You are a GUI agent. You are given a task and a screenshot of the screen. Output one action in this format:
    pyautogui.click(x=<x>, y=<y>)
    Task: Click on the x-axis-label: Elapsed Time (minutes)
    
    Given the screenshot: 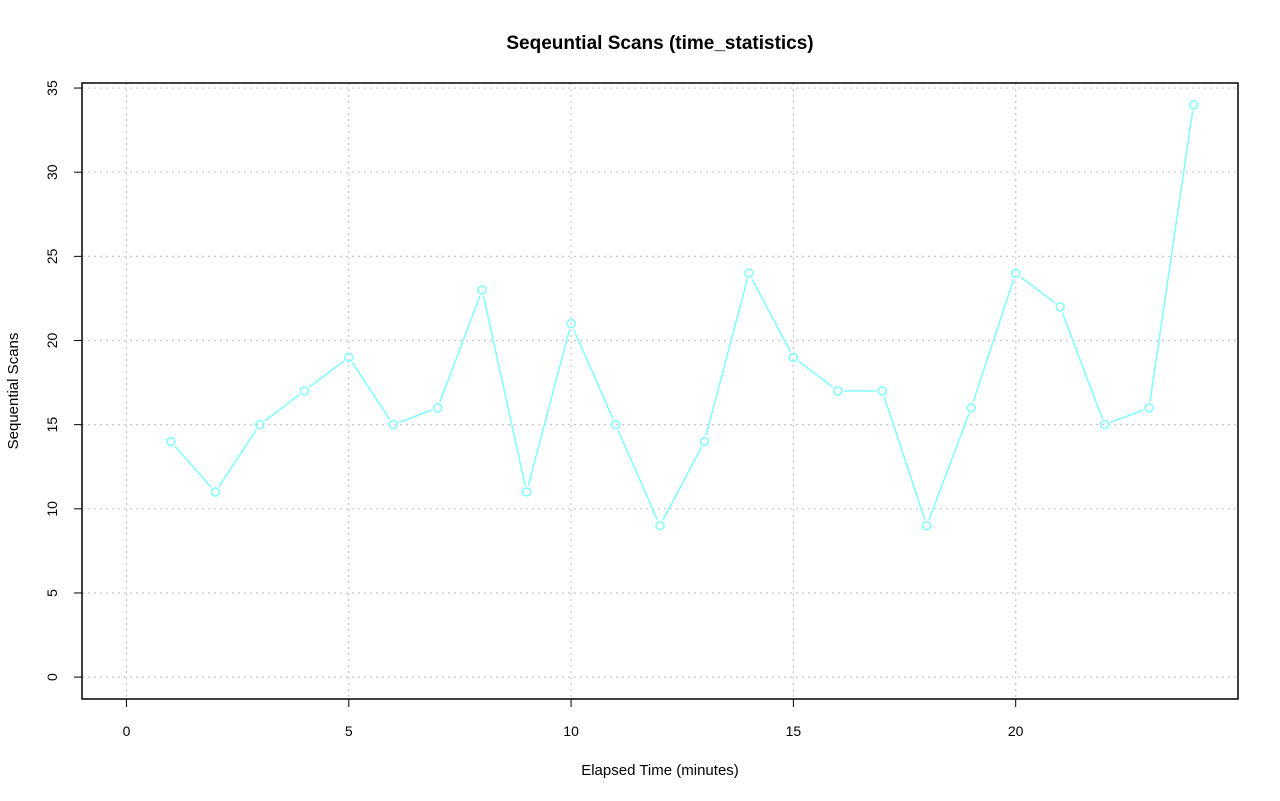 What is the action you would take?
    pyautogui.click(x=660, y=770)
    